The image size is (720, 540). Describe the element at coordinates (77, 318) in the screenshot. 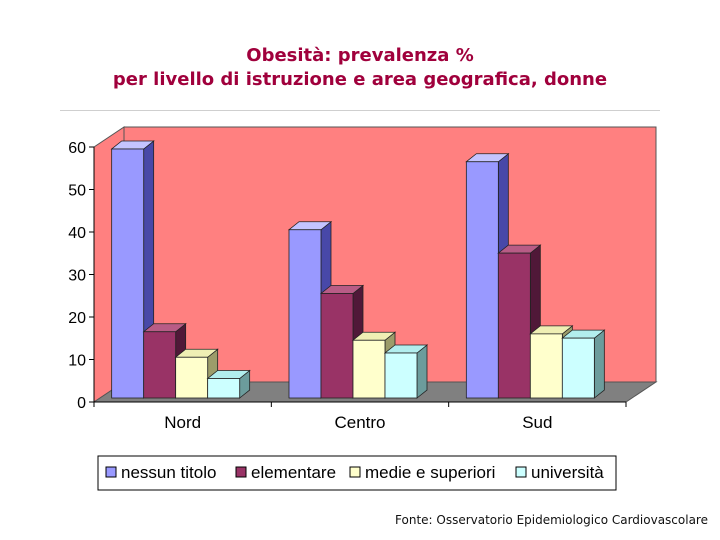

I see `y-tick-label: 20` at that location.